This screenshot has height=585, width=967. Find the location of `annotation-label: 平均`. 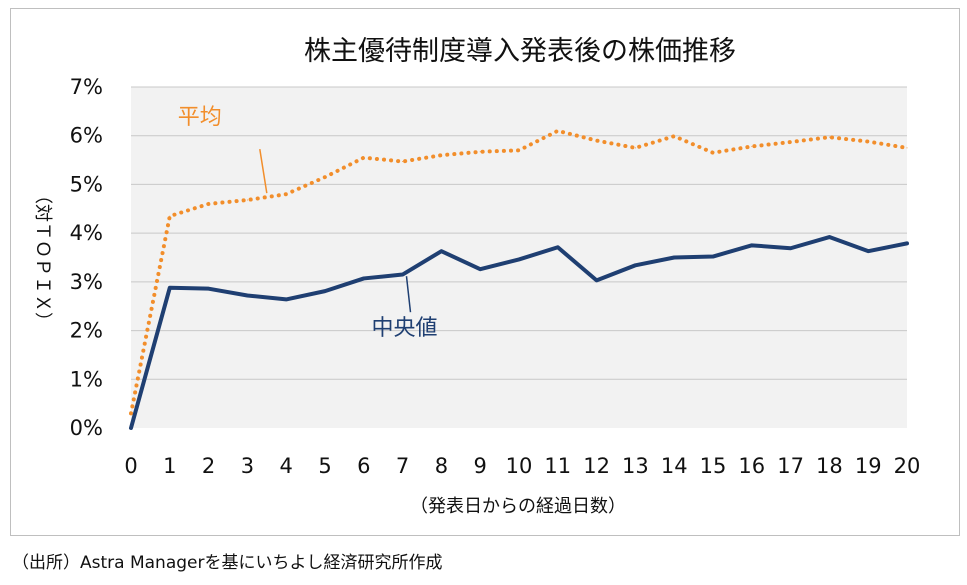

annotation-label: 平均 is located at coordinates (200, 117).